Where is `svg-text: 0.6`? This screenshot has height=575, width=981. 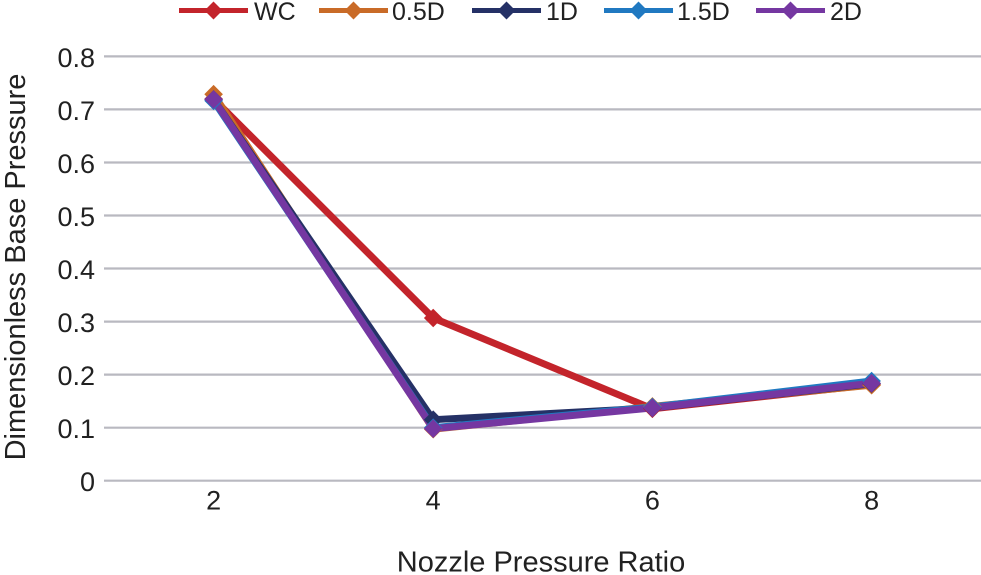
svg-text: 0.6 is located at coordinates (76, 164).